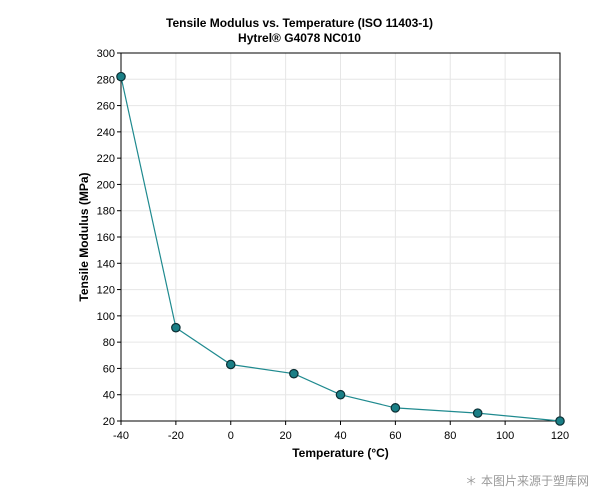  What do you see at coordinates (109, 396) in the screenshot?
I see `y-tick-label: 40` at bounding box center [109, 396].